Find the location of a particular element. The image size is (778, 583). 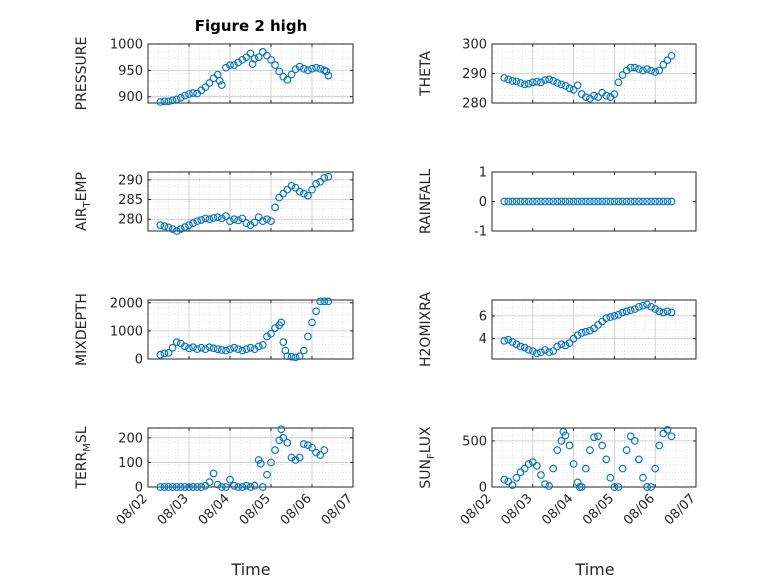

y-tick-label: 0 is located at coordinates (483, 202).